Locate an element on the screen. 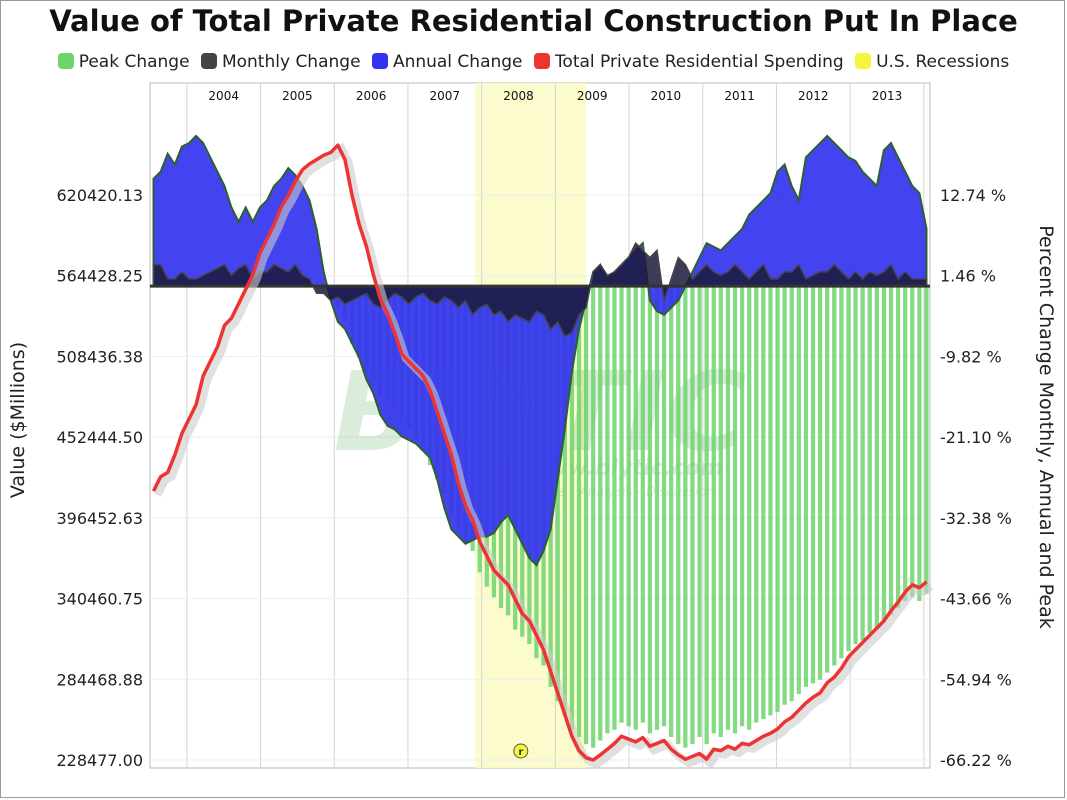  legend-item-residential-spending: Total Private Residential Spending is located at coordinates (688, 62).